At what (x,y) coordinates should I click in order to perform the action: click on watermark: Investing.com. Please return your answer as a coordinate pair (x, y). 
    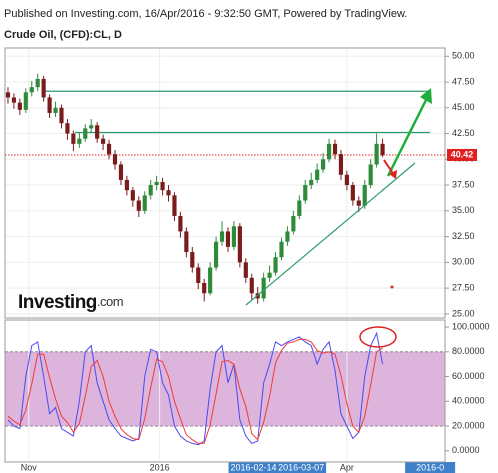
    Looking at the image, I should click on (70, 302).